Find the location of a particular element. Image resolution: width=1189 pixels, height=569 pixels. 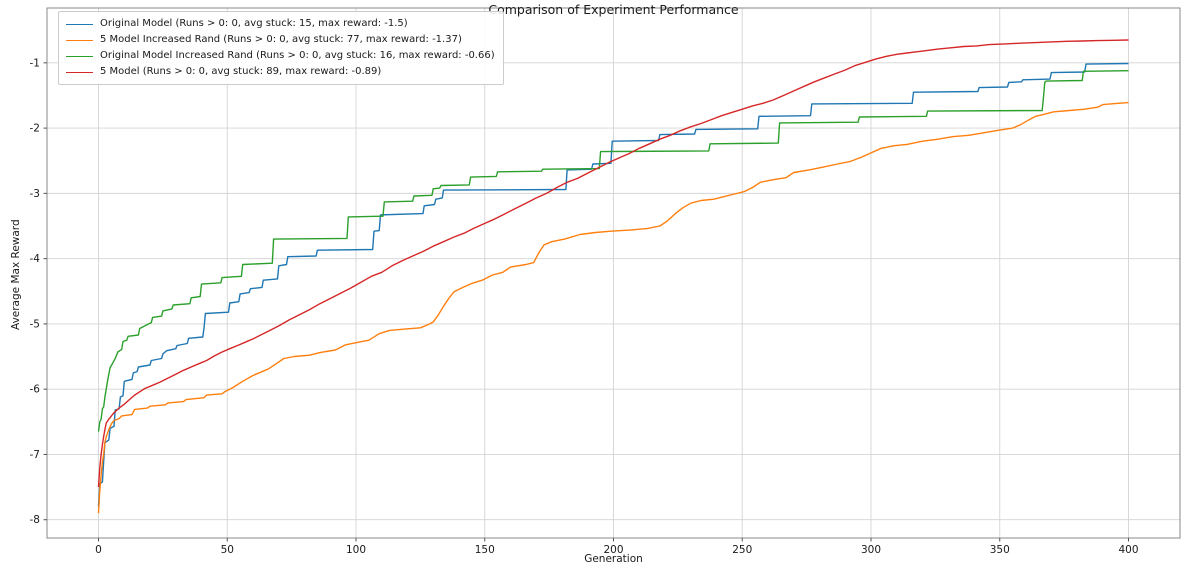

x-tick-label: 400 is located at coordinates (1128, 550).